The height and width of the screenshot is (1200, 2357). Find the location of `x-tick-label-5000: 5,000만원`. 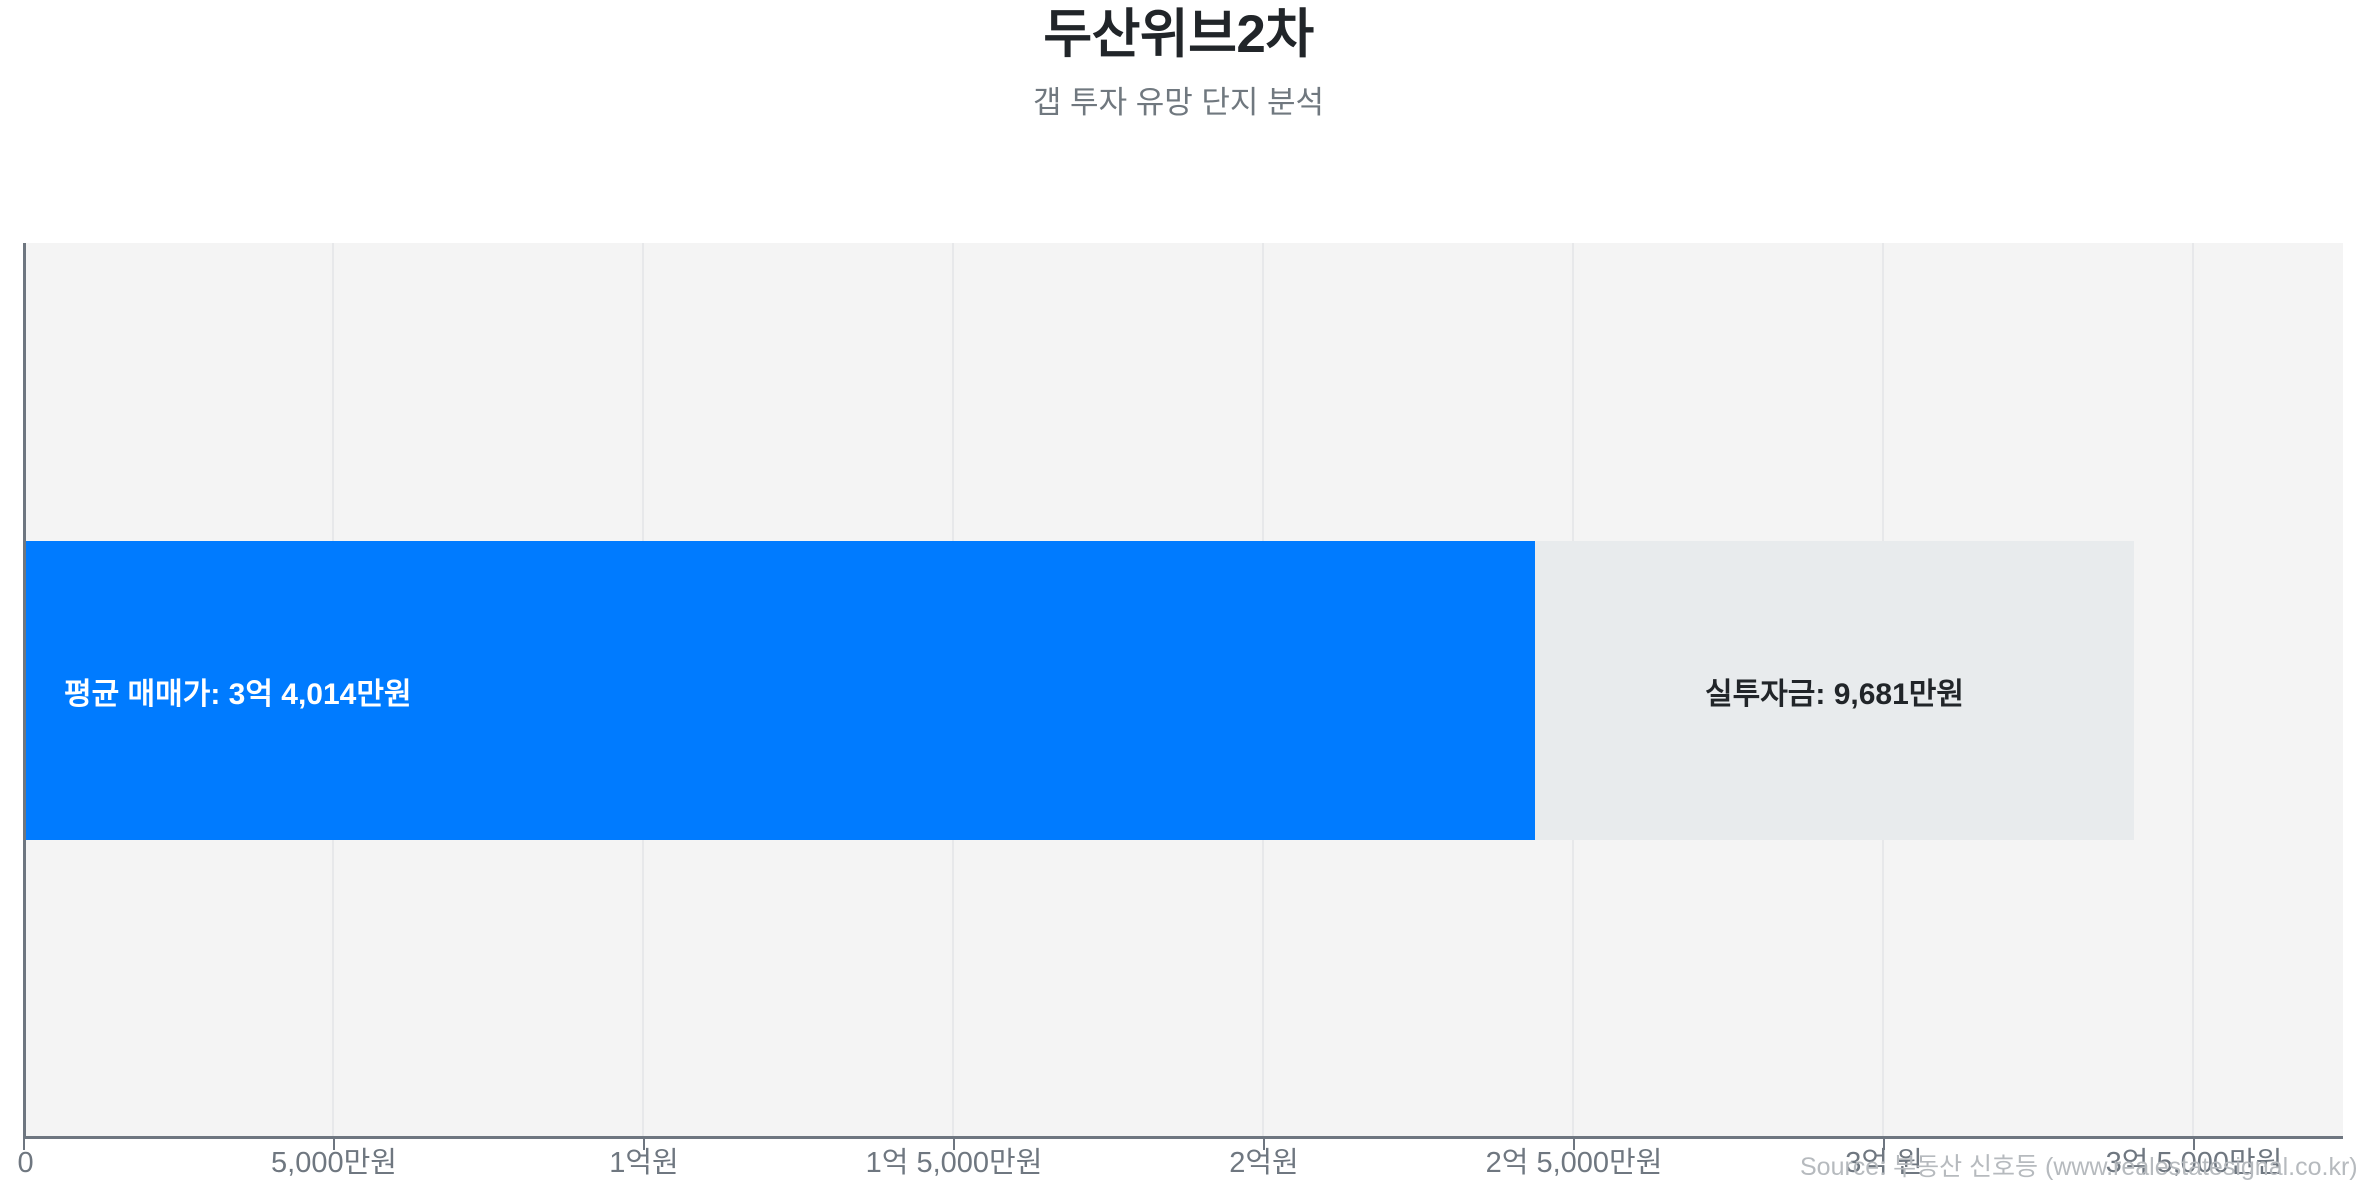

x-tick-label-5000: 5,000만원 is located at coordinates (334, 1163).